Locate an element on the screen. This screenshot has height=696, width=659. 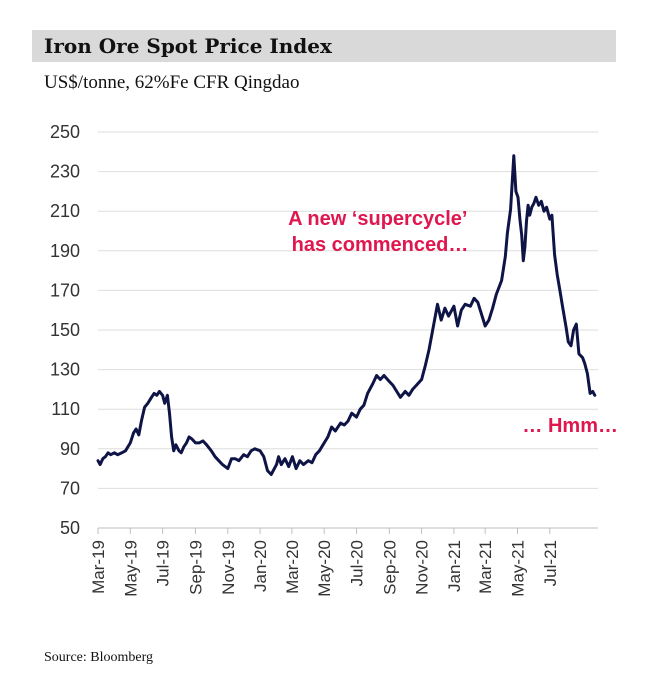
x-tick-label: Mar-20 is located at coordinates (292, 567).